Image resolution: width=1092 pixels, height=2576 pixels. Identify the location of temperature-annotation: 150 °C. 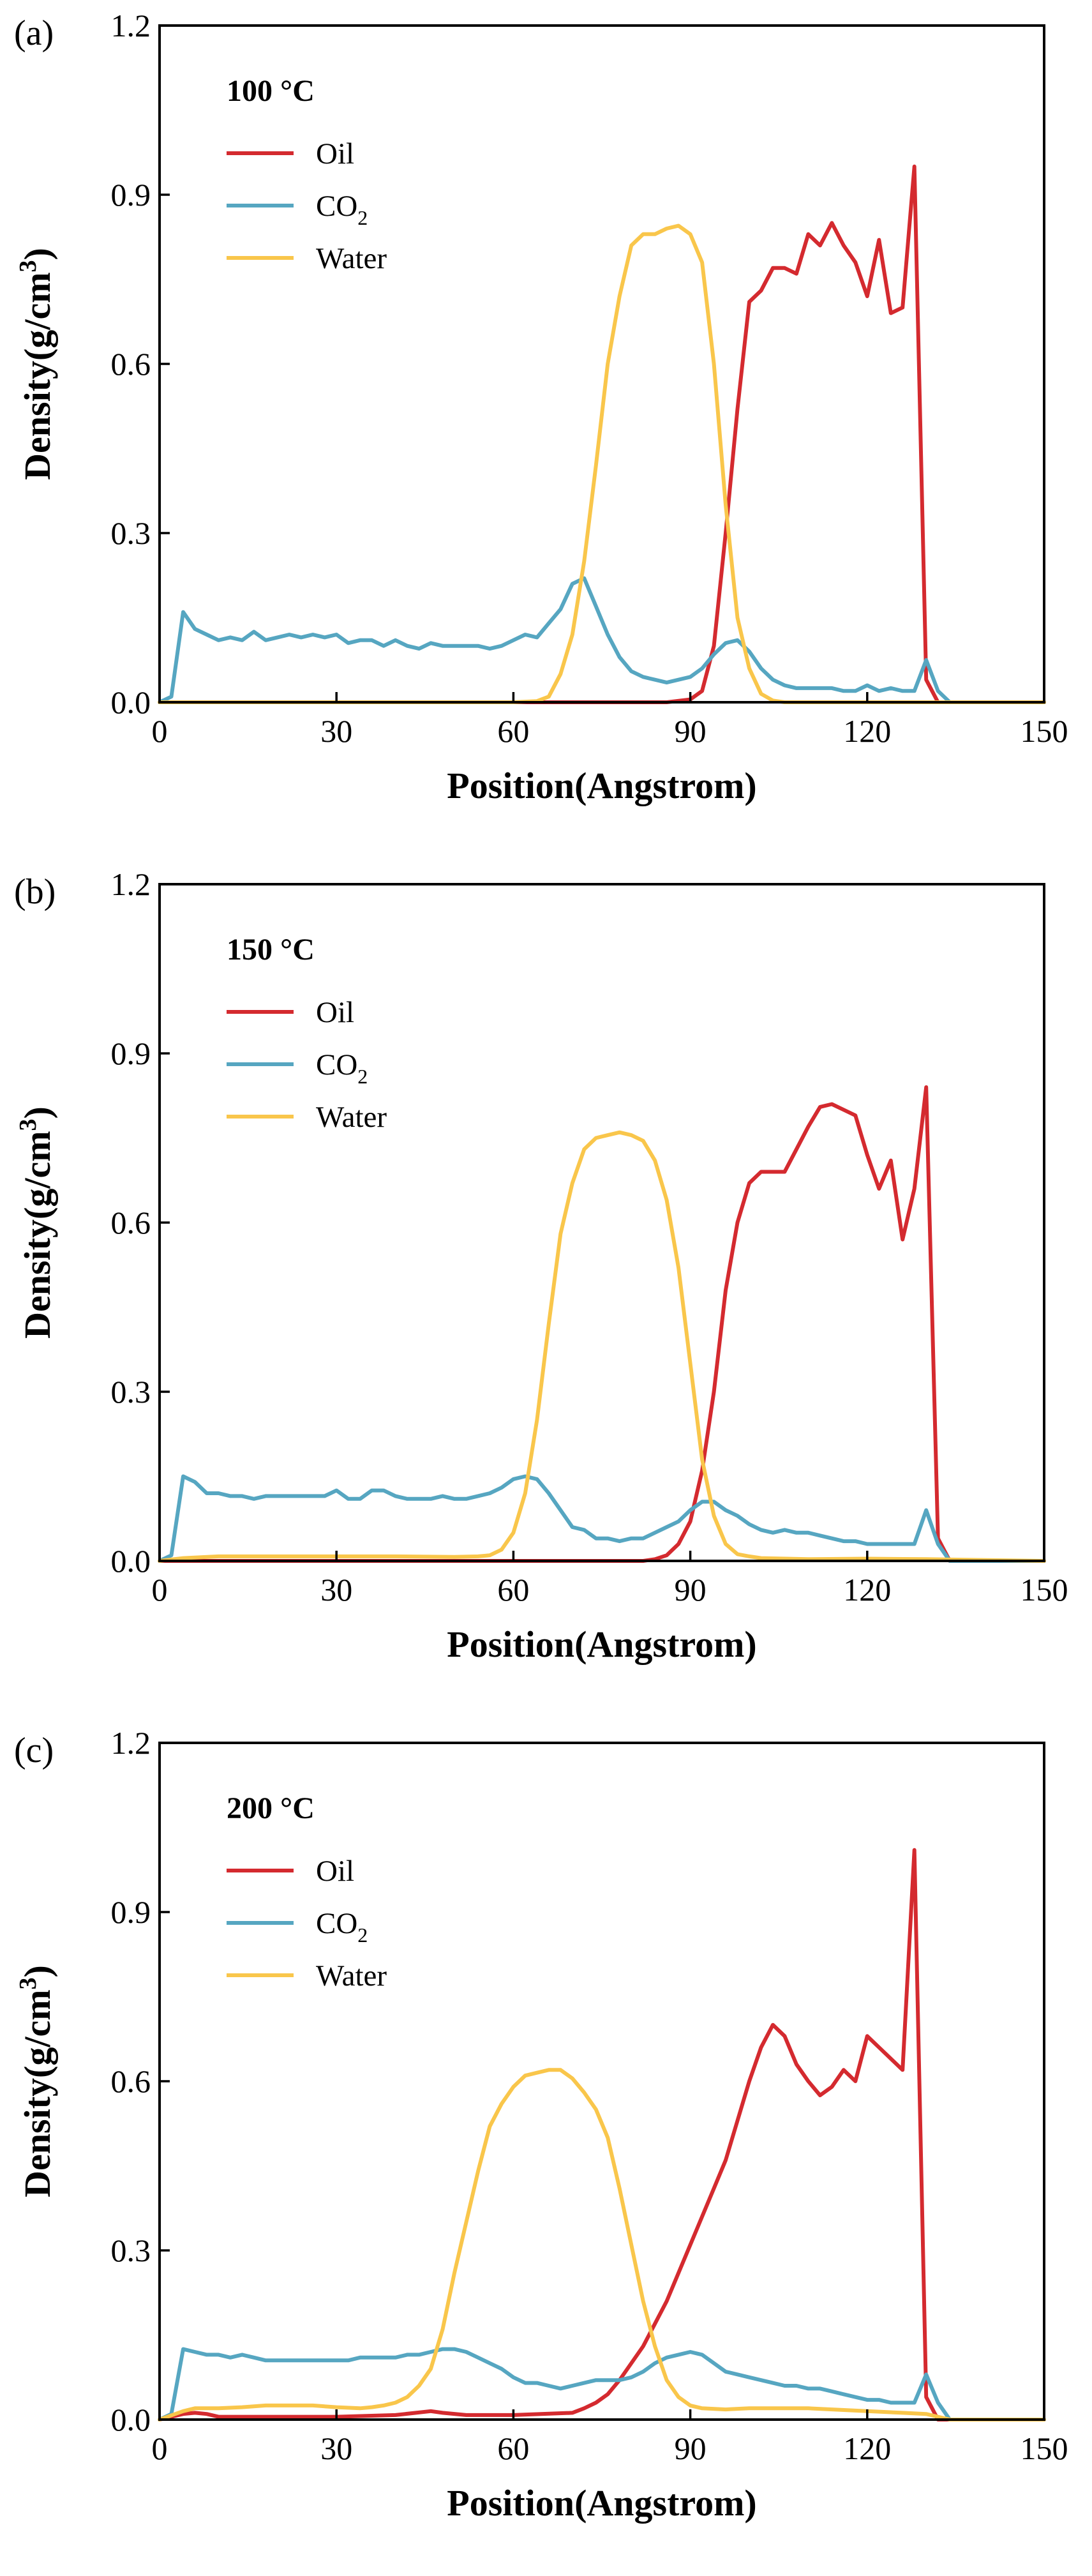
(271, 950).